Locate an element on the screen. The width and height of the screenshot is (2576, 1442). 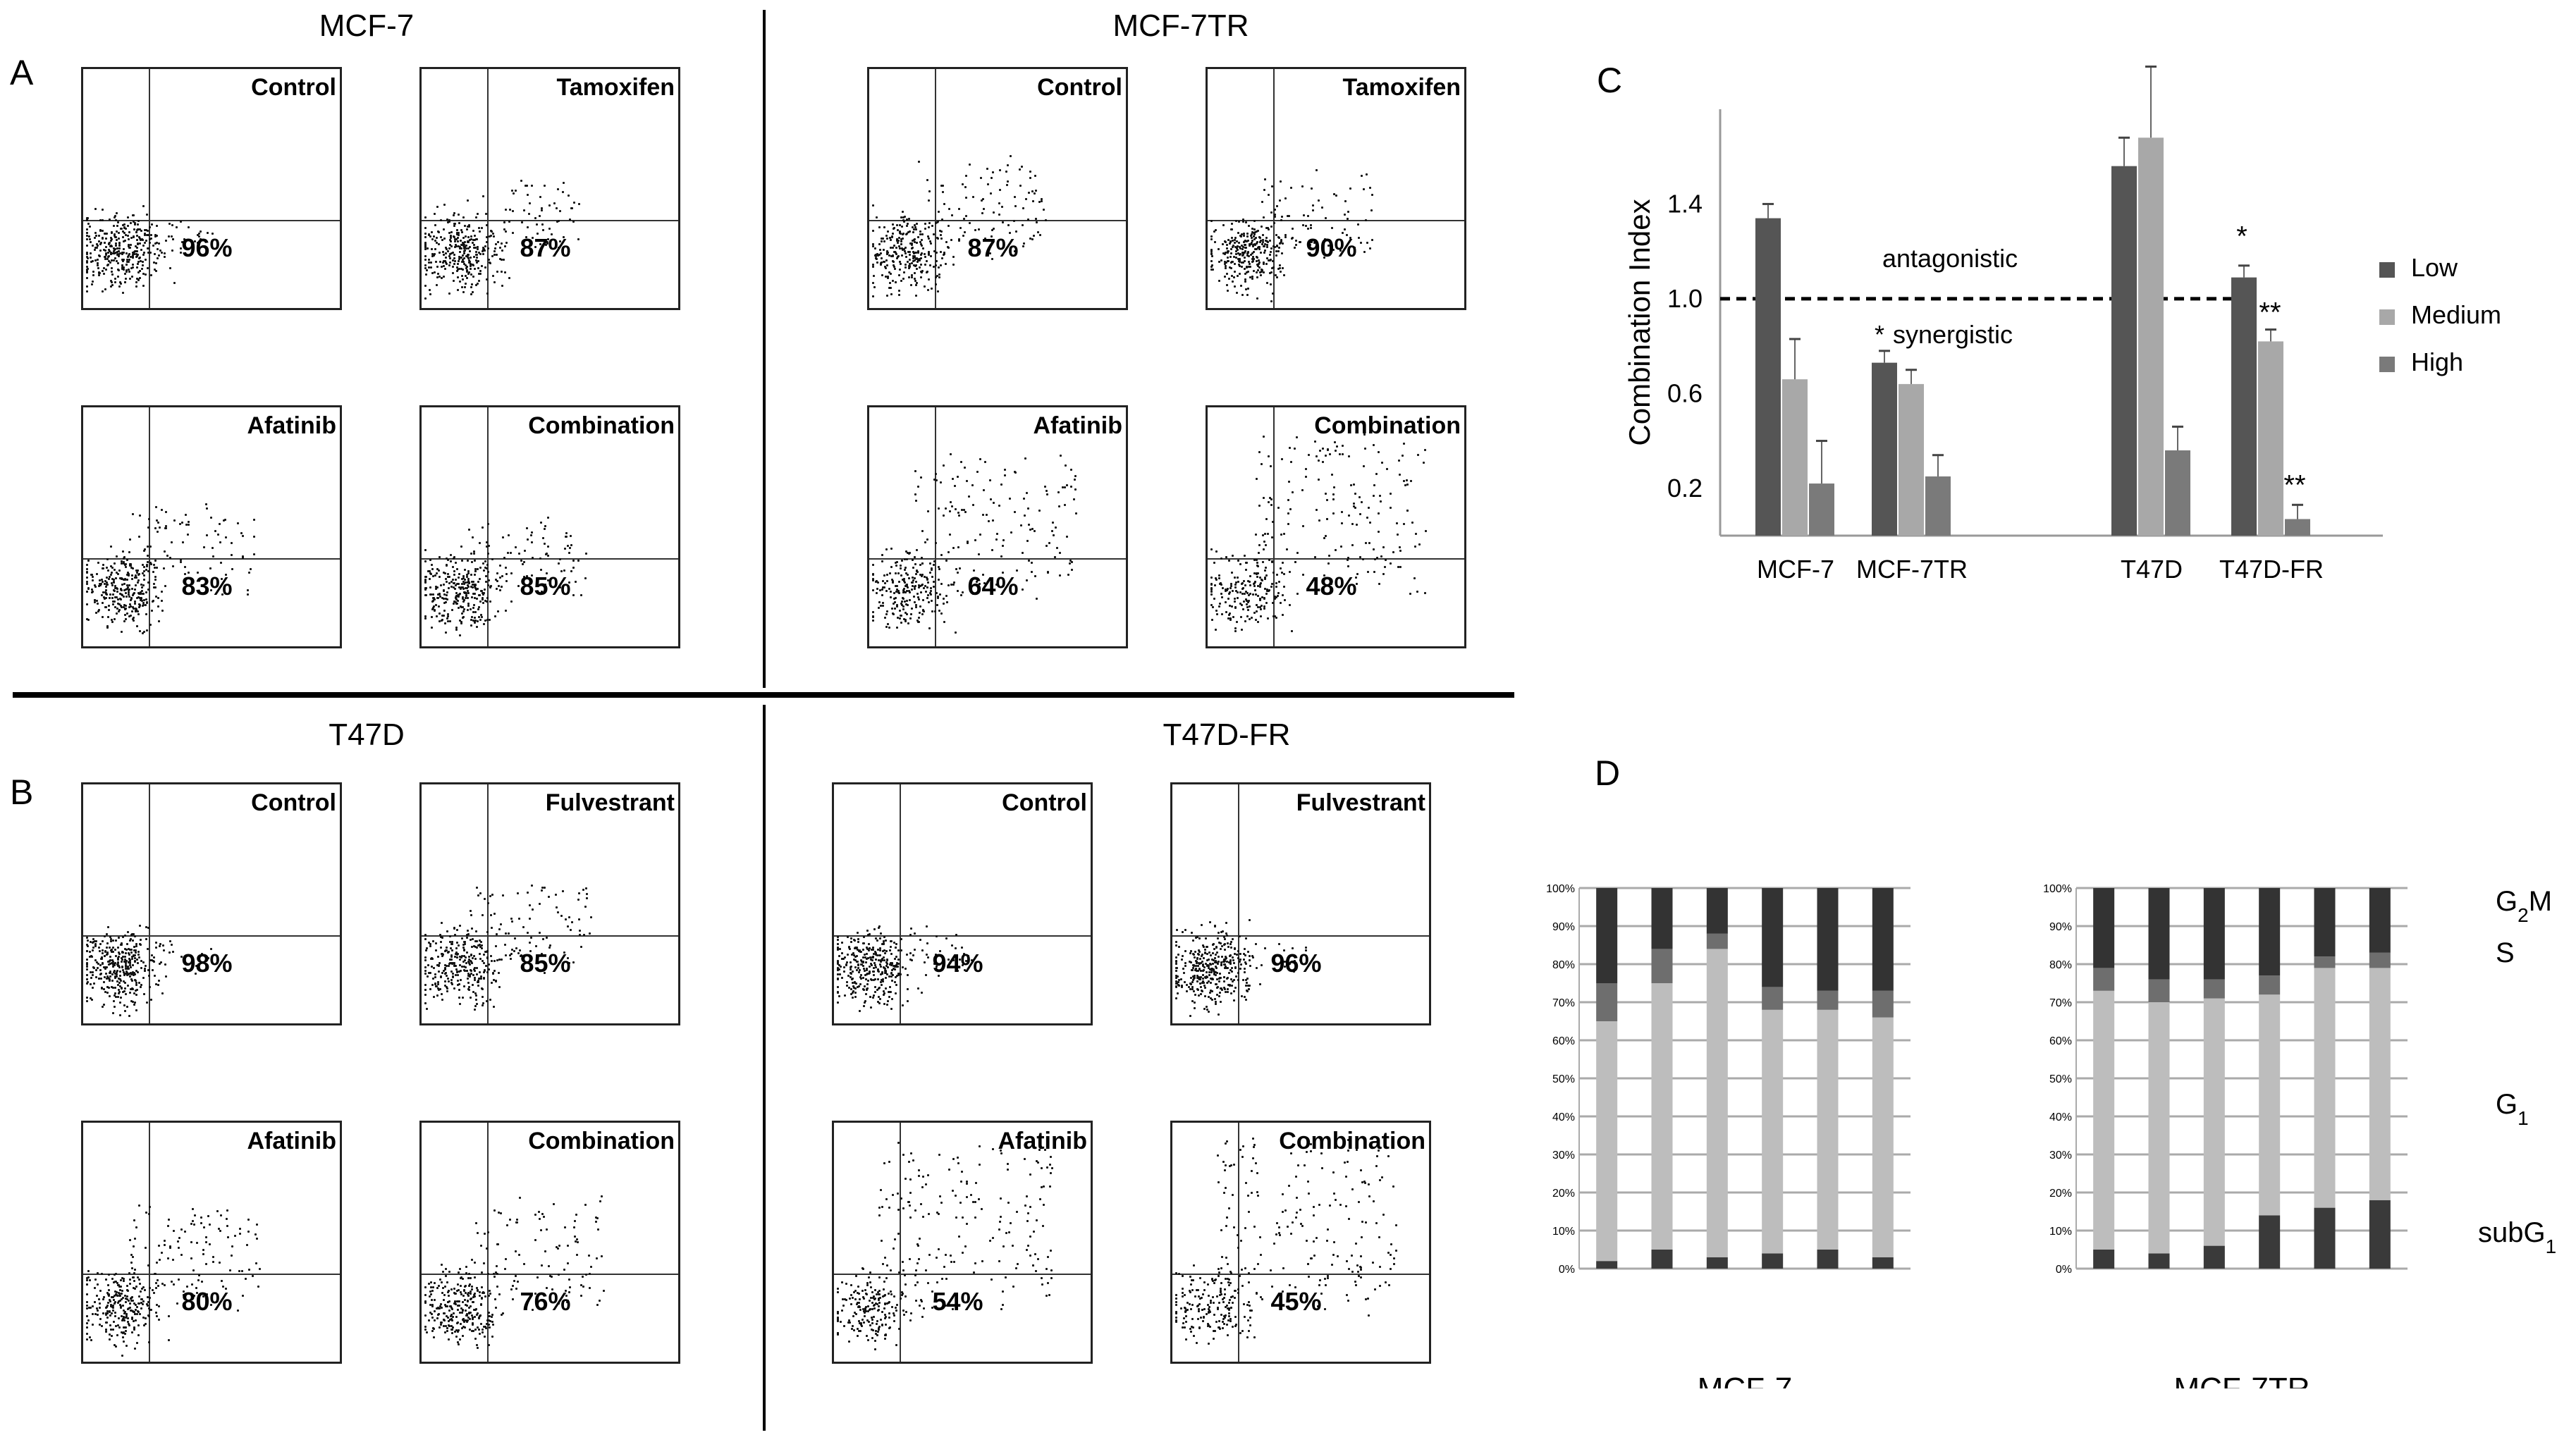
quadrant-vertical-gate is located at coordinates (935, 526).